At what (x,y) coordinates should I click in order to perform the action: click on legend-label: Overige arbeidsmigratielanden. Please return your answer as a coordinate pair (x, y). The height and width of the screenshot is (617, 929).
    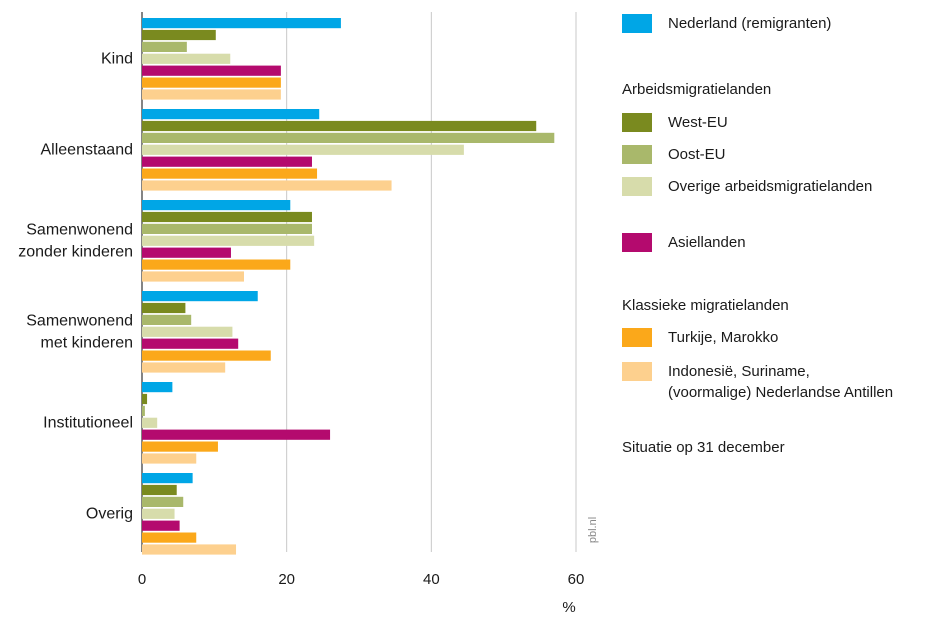
    Looking at the image, I should click on (770, 186).